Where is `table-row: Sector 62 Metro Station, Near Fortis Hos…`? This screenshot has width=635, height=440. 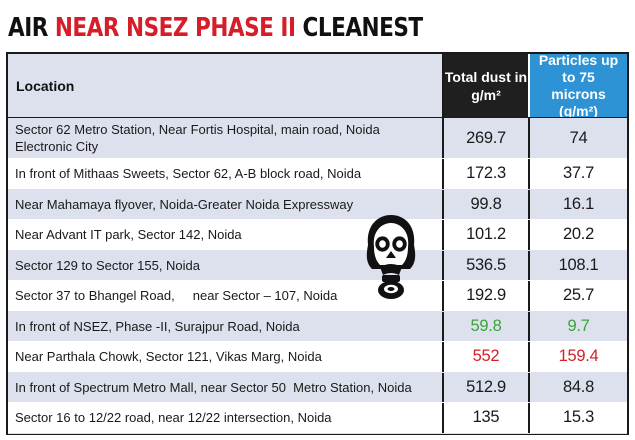 table-row: Sector 62 Metro Station, Near Fortis Hos… is located at coordinates (317, 138).